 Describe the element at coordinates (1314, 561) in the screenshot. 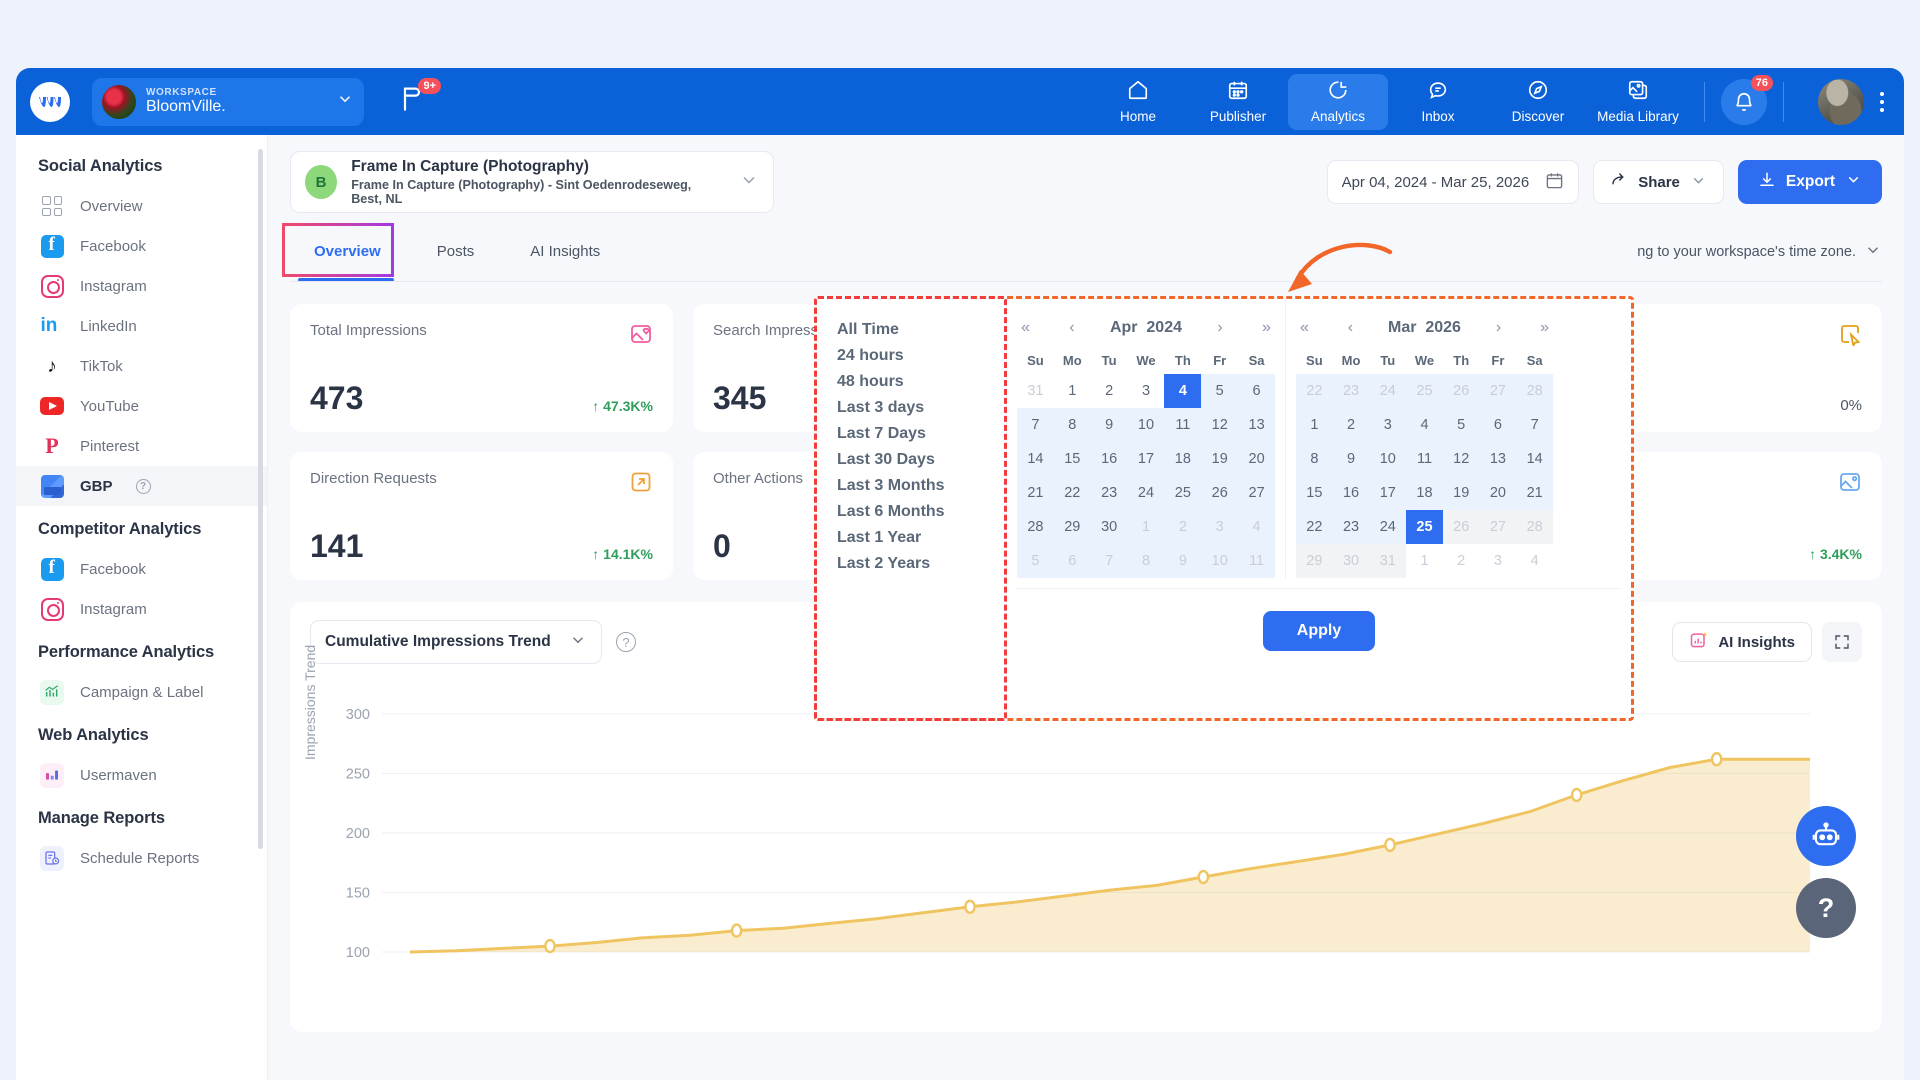

I see `calendar-day: 29` at that location.